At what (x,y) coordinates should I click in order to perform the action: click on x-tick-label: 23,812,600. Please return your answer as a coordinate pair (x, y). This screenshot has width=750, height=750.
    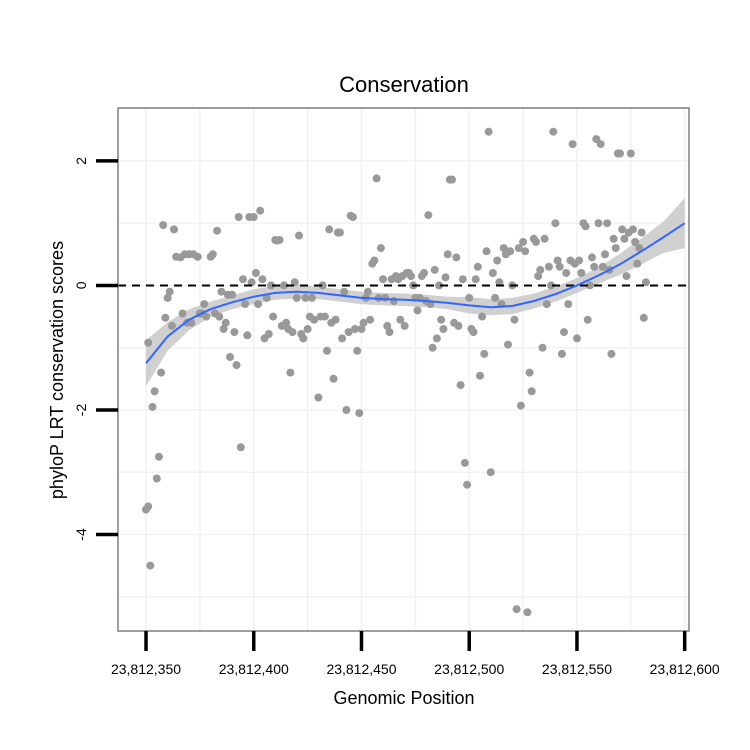
    Looking at the image, I should click on (685, 669).